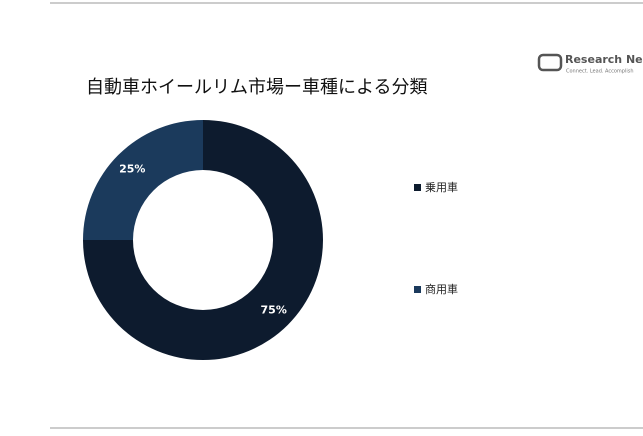 The width and height of the screenshot is (643, 436). Describe the element at coordinates (274, 310) in the screenshot. I see `data-label: 75%` at that location.